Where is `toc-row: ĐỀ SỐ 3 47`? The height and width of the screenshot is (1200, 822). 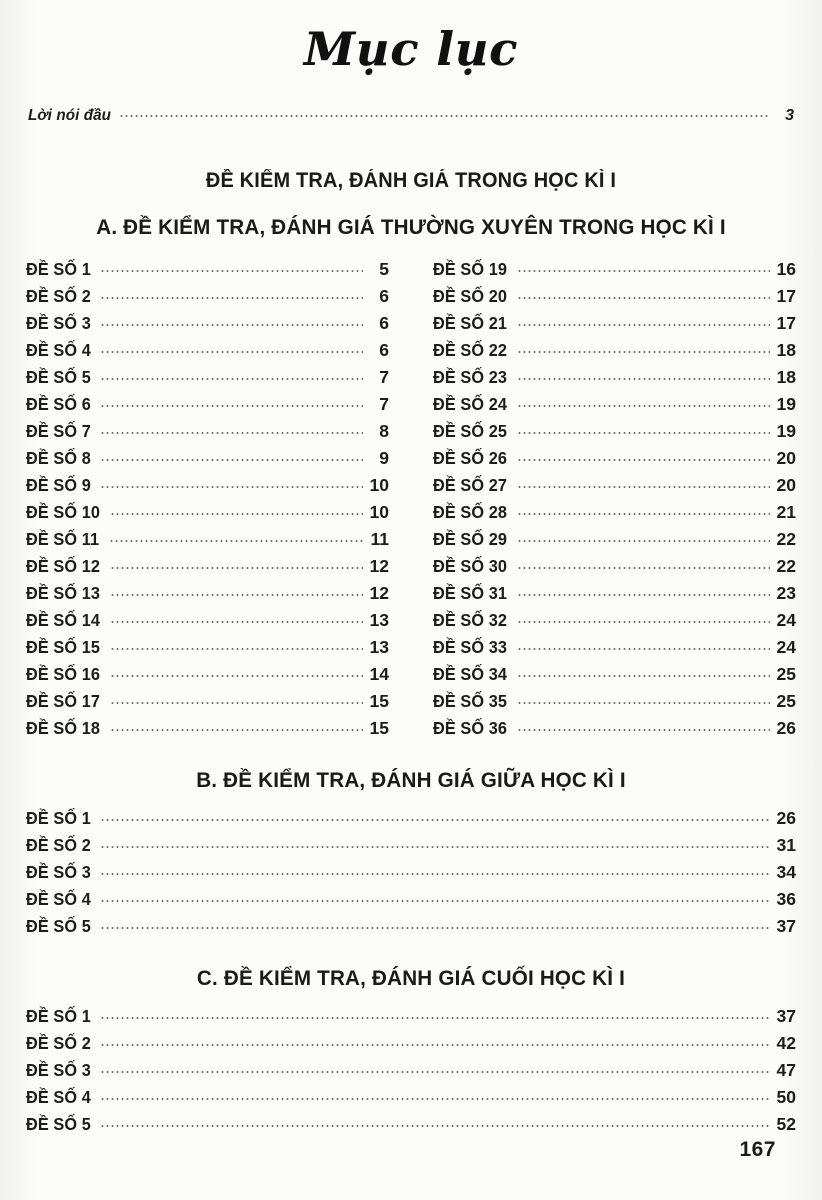
toc-row: ĐỀ SỐ 3 47 is located at coordinates (411, 1070).